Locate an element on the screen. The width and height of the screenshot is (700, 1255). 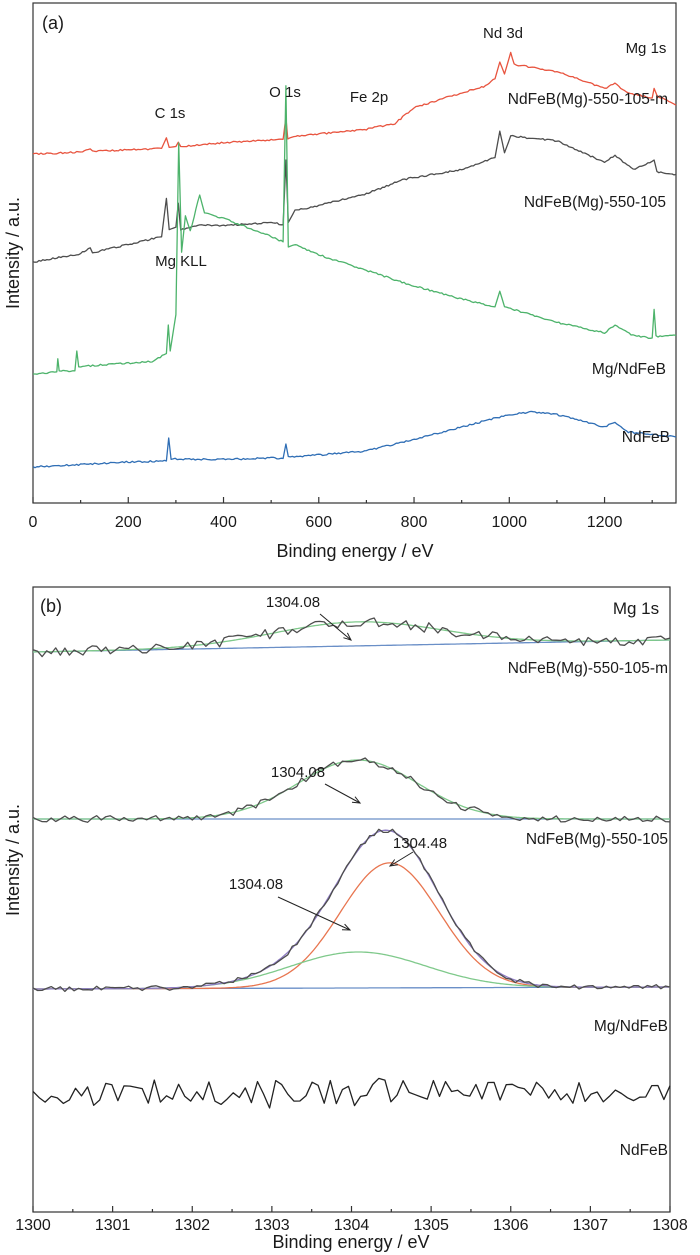
panel-b-series-ndfeb-mg-550-105-m-raw is located at coordinates (351, 637).